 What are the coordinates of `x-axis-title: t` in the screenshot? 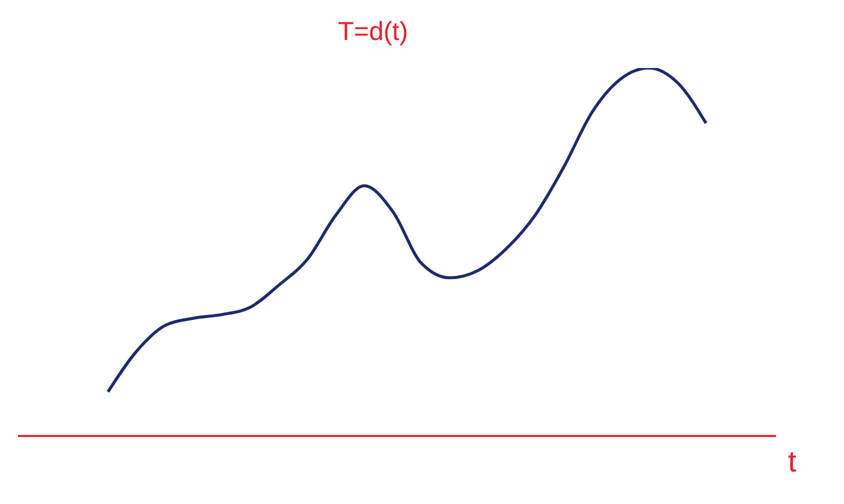 It's located at (792, 462).